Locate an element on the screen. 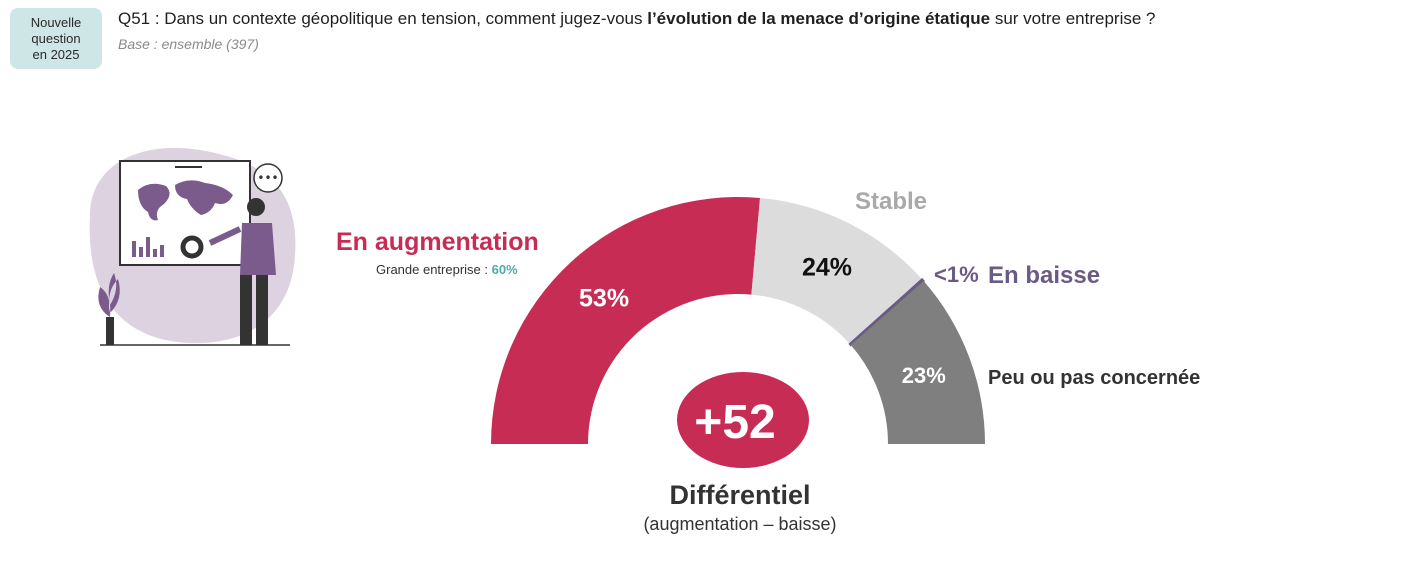 Image resolution: width=1404 pixels, height=579 pixels. annotation-grande-entreprise: Grande entreprise : 60% is located at coordinates (447, 269).